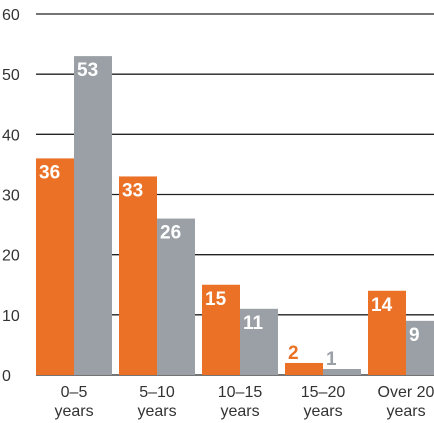  Describe the element at coordinates (239, 411) in the screenshot. I see `x-category-label-3-line-2: years` at that location.